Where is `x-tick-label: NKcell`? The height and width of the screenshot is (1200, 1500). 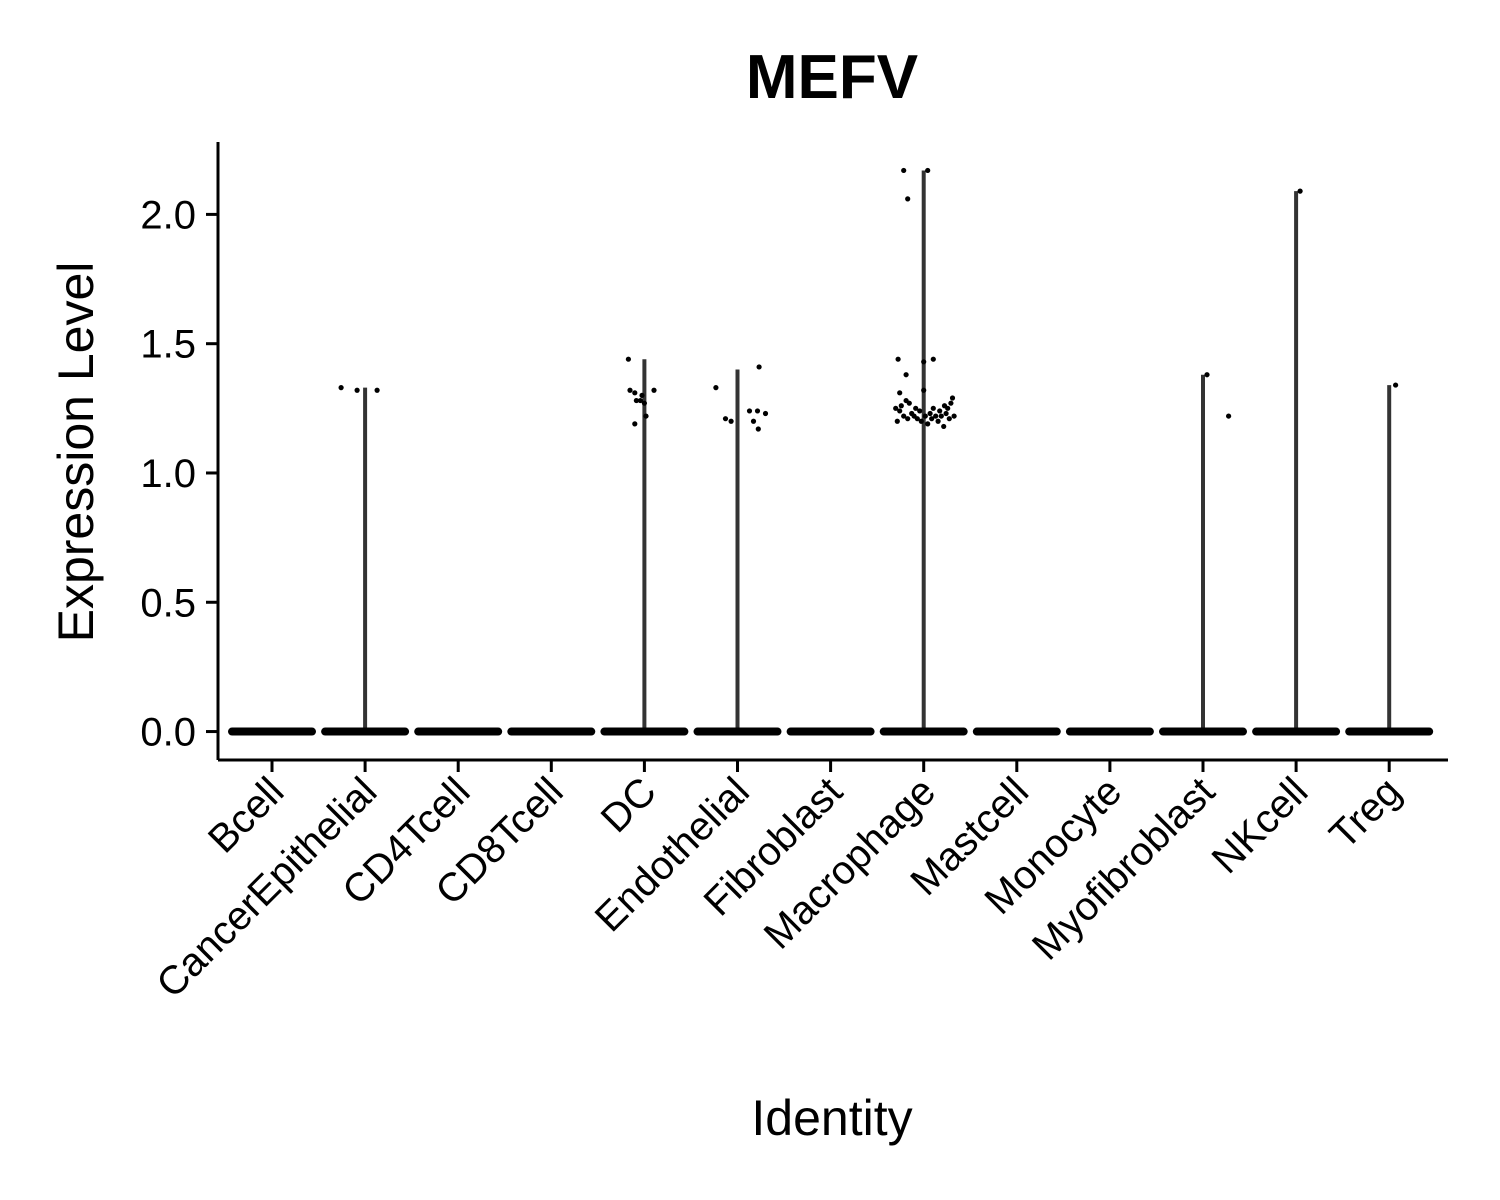
x-tick-label: NKcell is located at coordinates (1260, 825).